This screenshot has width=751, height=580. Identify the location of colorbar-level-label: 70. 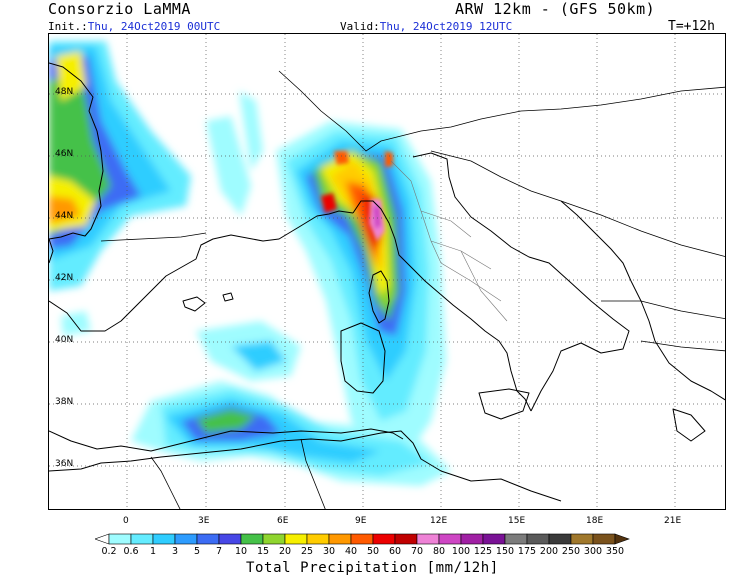
(417, 551).